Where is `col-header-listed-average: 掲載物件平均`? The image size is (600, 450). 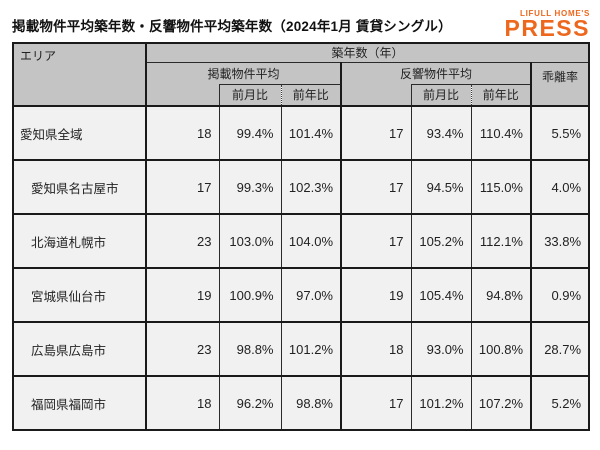 col-header-listed-average: 掲載物件平均 is located at coordinates (243, 72).